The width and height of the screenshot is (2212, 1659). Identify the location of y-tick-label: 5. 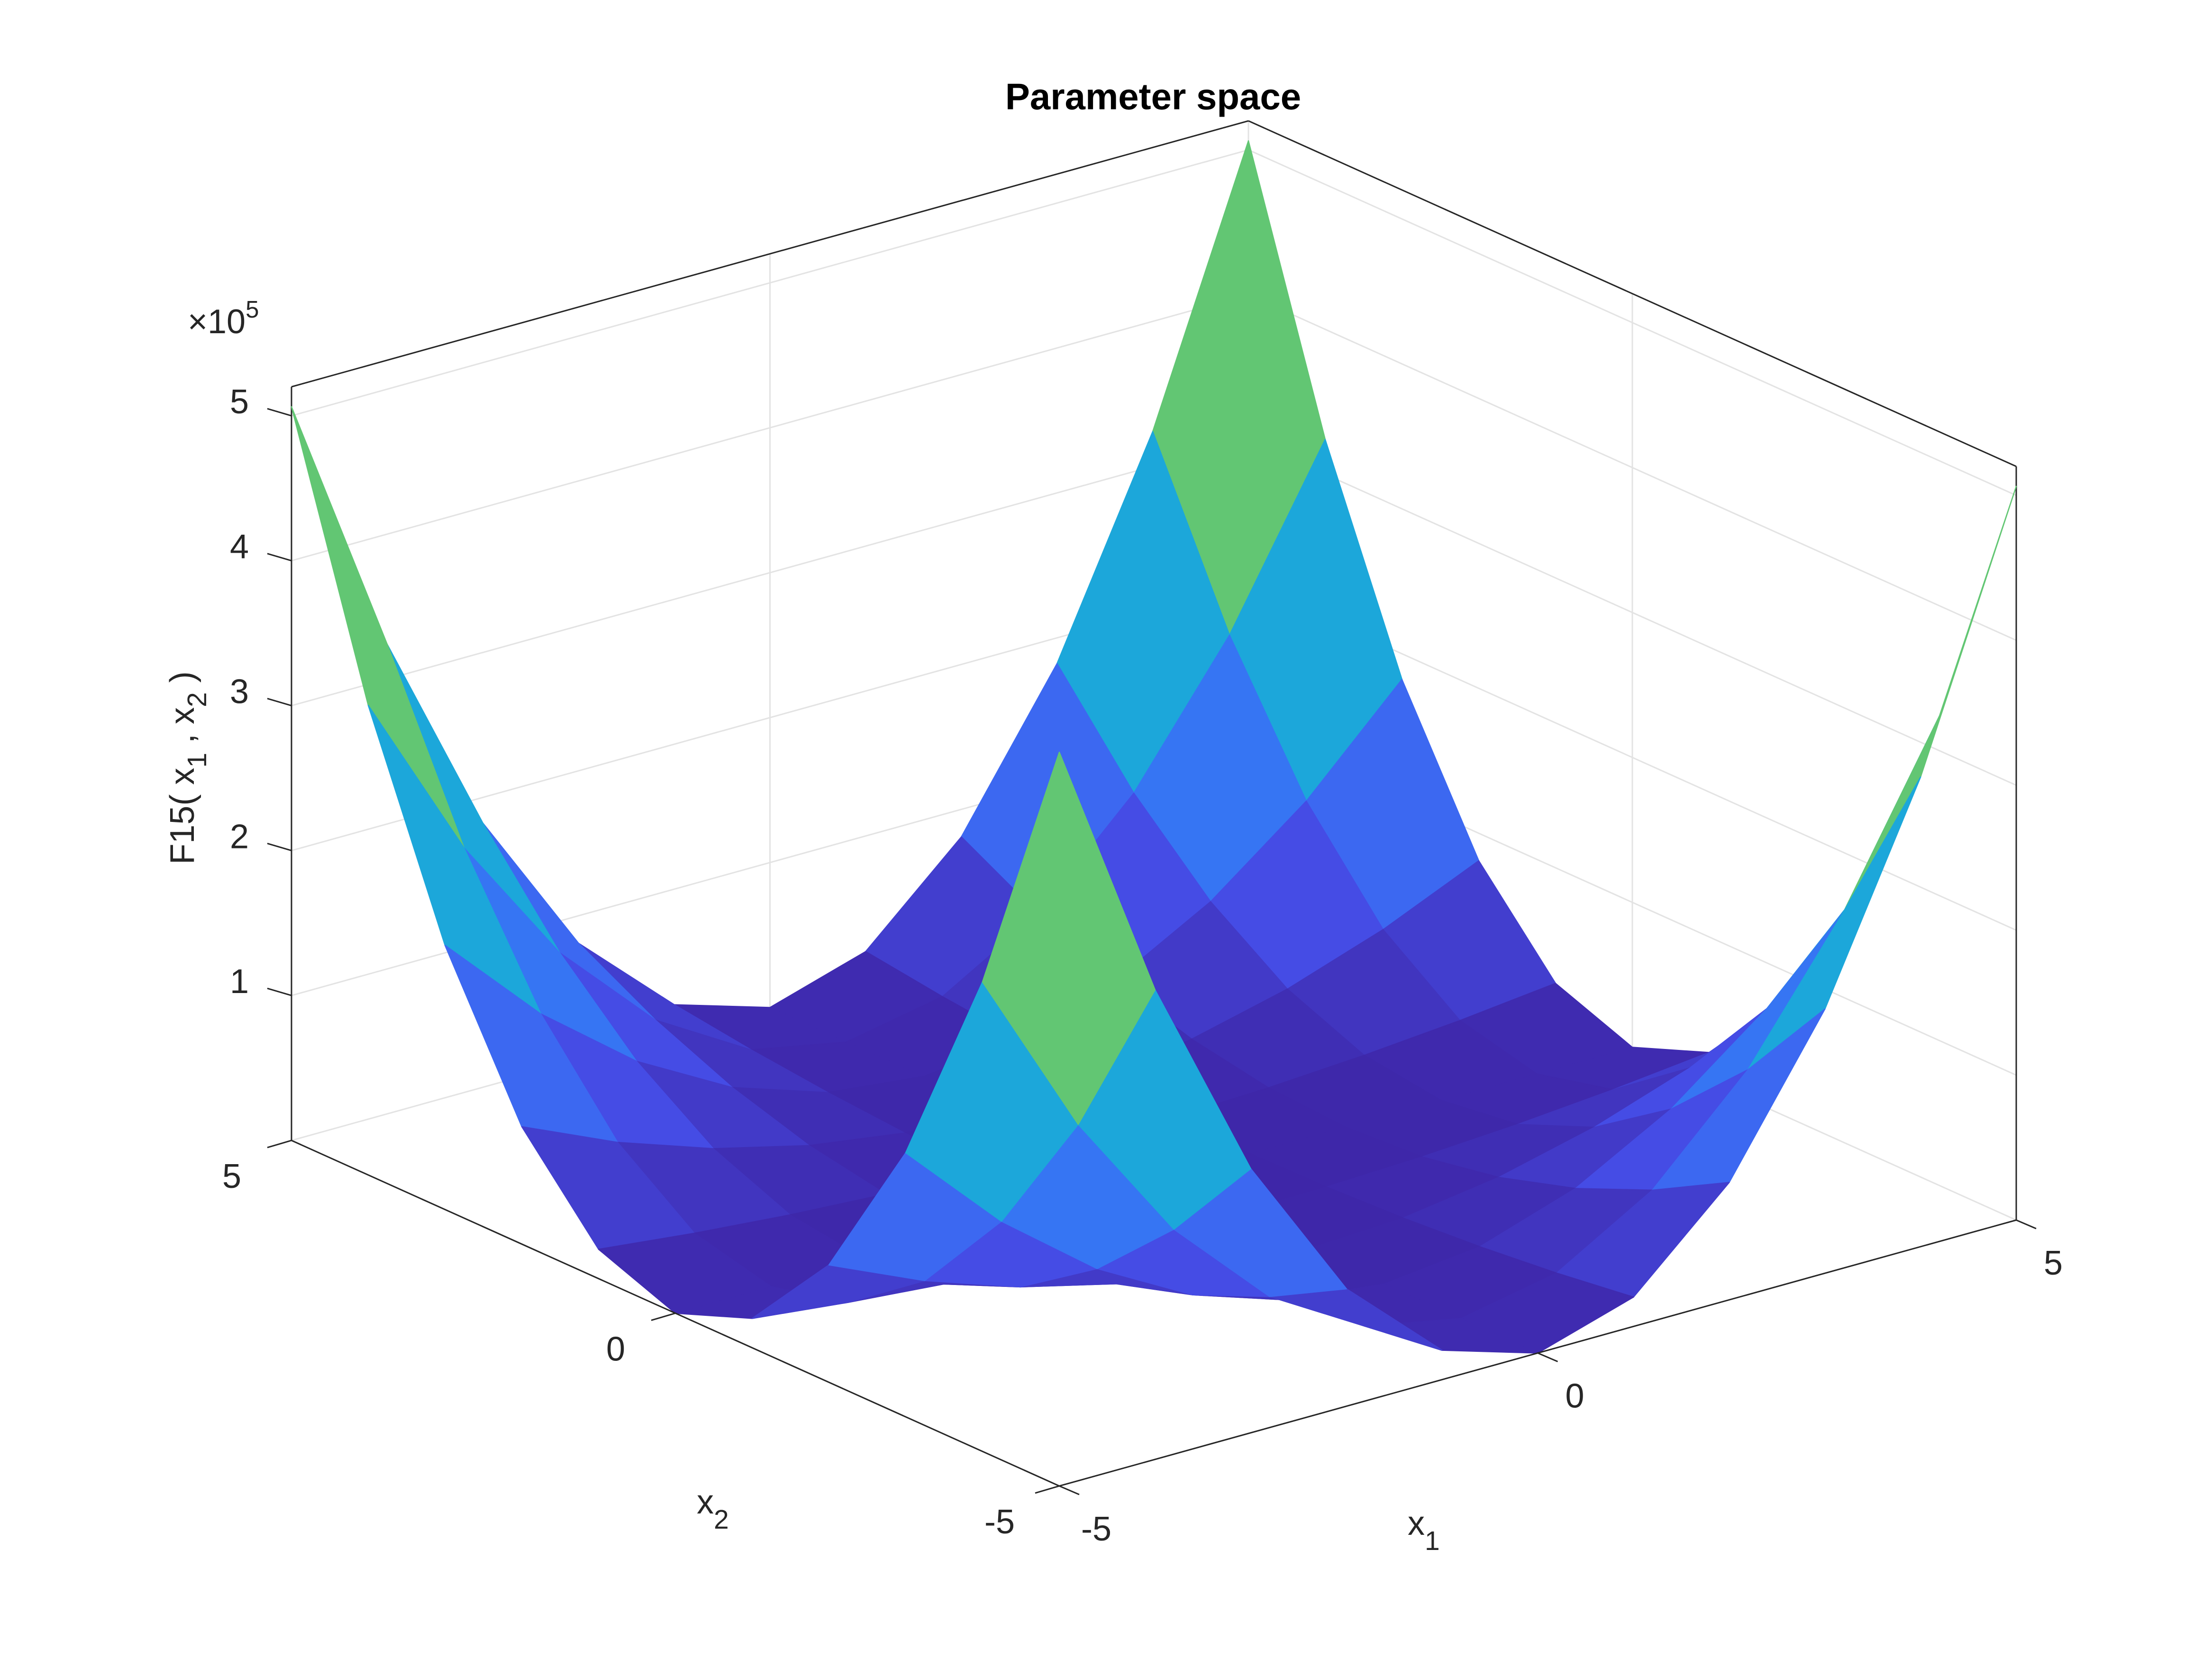
(231, 1176).